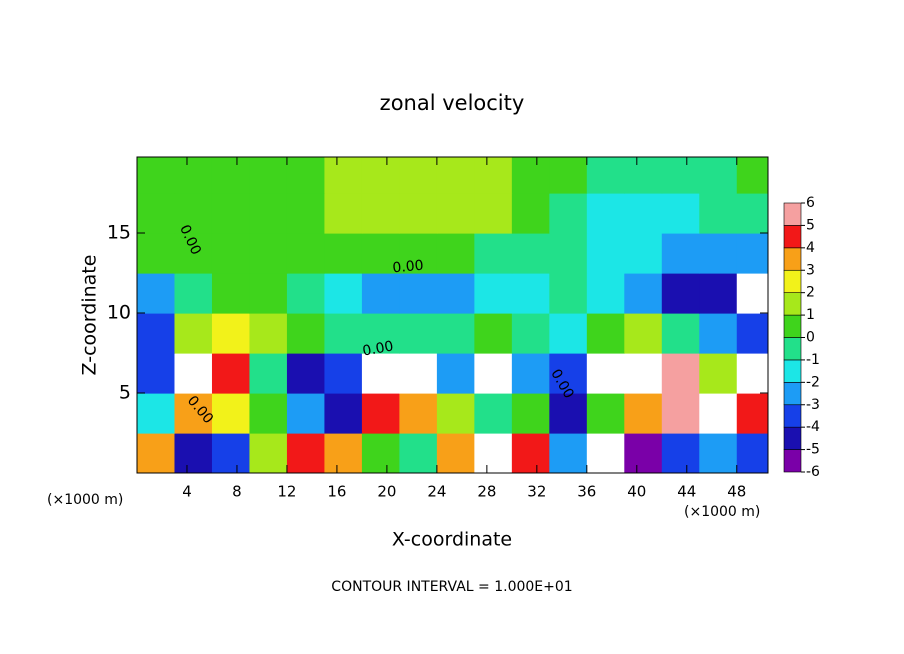 The width and height of the screenshot is (904, 654). What do you see at coordinates (336, 492) in the screenshot?
I see `x-tick-label: 16` at bounding box center [336, 492].